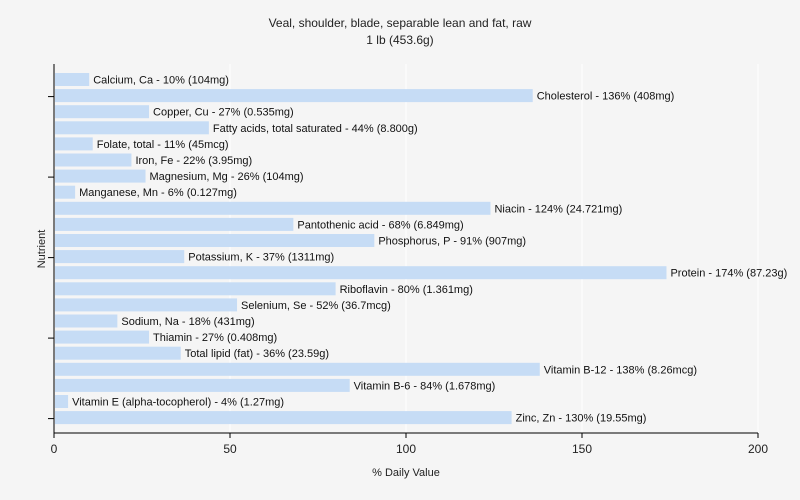 The height and width of the screenshot is (500, 800). Describe the element at coordinates (158, 193) in the screenshot. I see `bar-label: Manganese, Mn - 6% (0.127mg)` at that location.